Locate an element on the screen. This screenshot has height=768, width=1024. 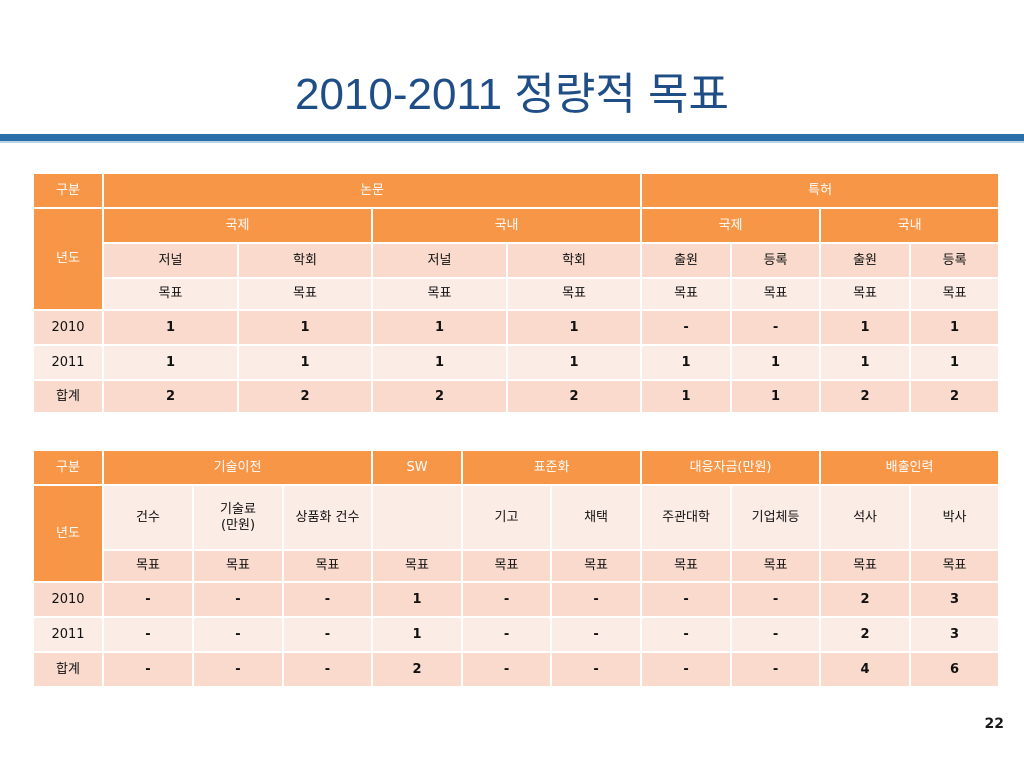
table-row: 년도 건수 기술료 (만원) 상품화 건수 기고 채택 주관대학 기업체등 석사 박사 is located at coordinates (516, 533).